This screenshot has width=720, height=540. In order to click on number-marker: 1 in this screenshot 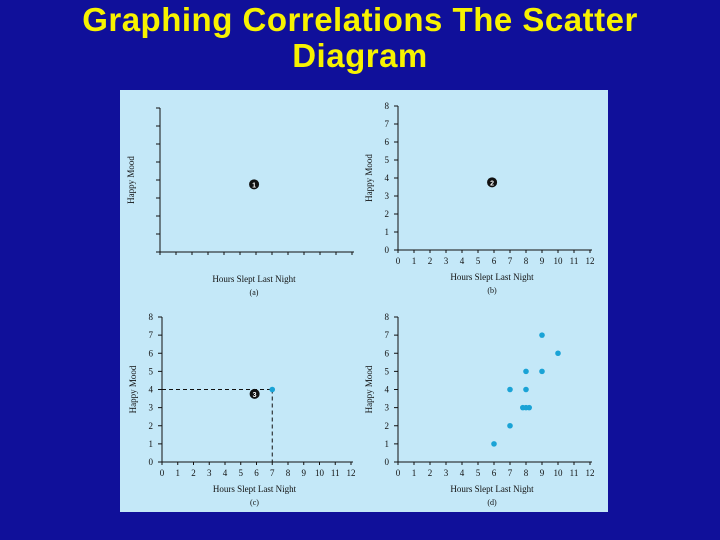, I will do `click(254, 184)`.